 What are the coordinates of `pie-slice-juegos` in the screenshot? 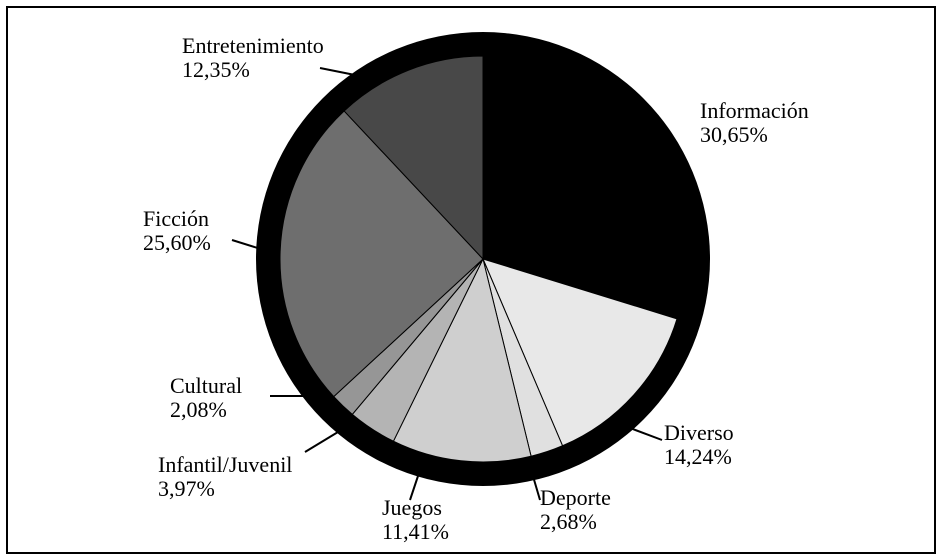 It's located at (462, 360).